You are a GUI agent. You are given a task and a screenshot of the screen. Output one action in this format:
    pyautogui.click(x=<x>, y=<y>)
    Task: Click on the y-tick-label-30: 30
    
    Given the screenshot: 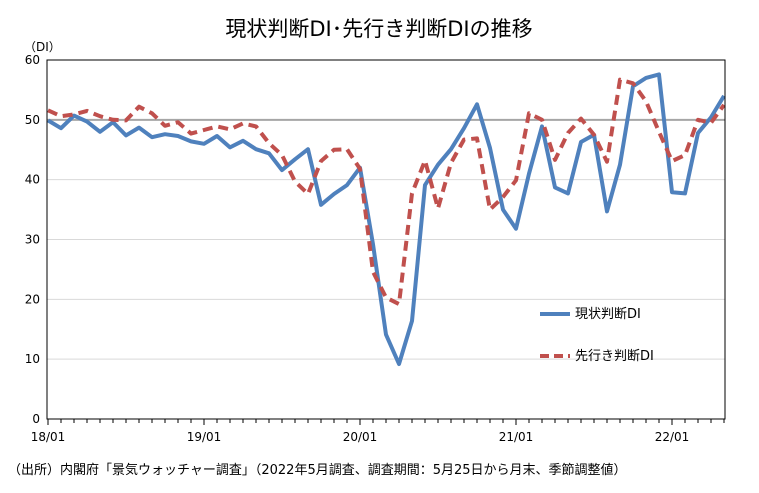 What is the action you would take?
    pyautogui.click(x=32, y=240)
    